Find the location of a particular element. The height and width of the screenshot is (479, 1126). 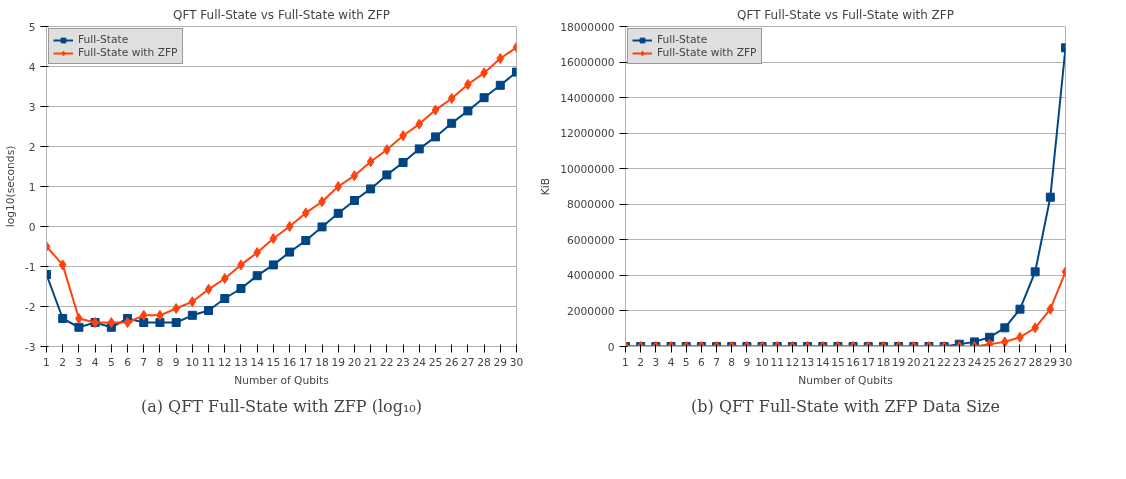

y-tick-label: 16000000 is located at coordinates (587, 63).